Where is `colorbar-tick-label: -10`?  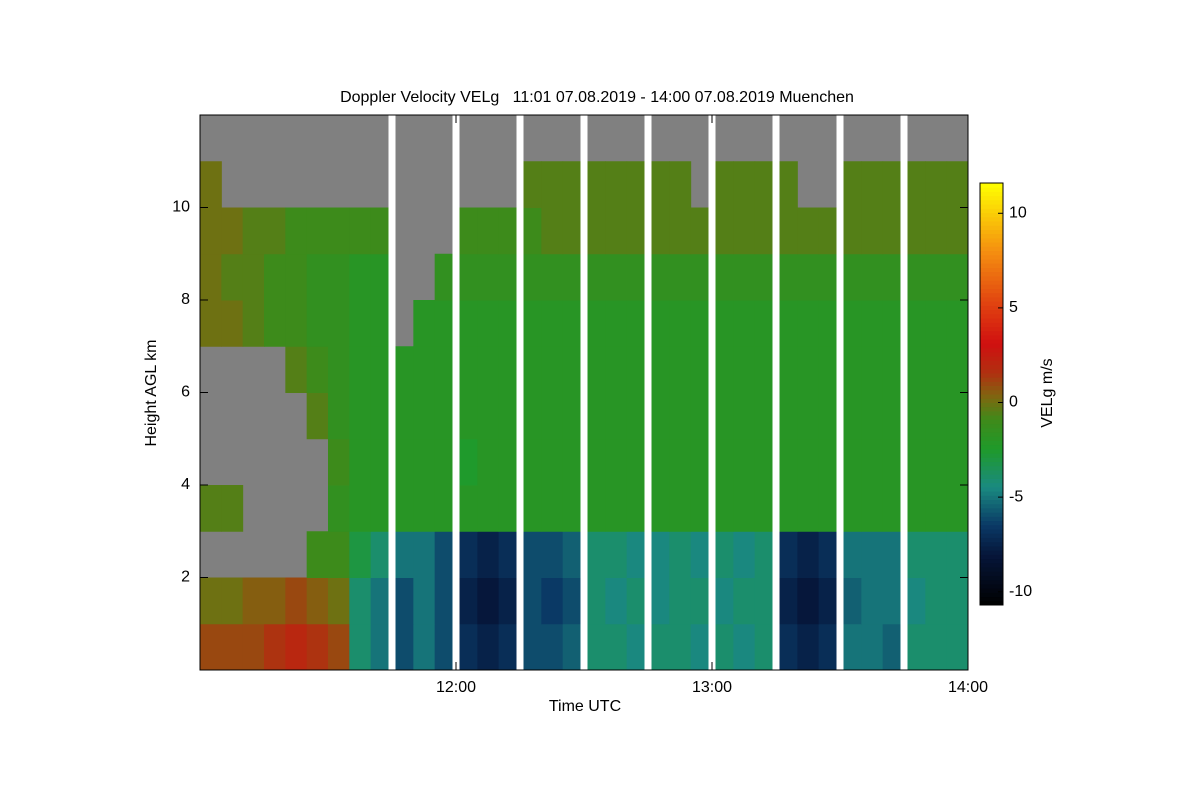 colorbar-tick-label: -10 is located at coordinates (1020, 591).